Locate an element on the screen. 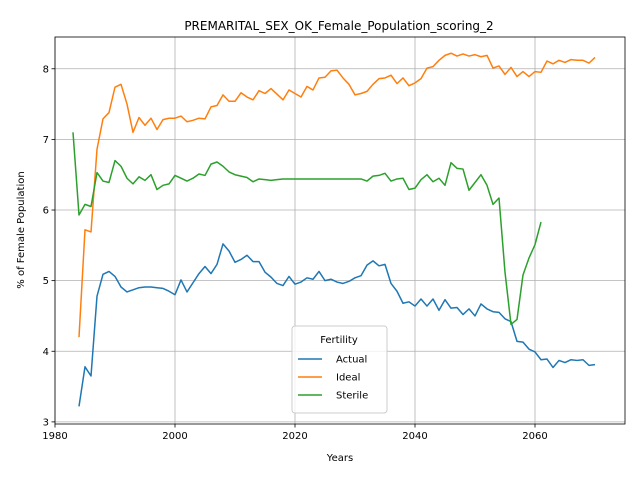 Image resolution: width=640 pixels, height=480 pixels. x-tick-label: 1980 is located at coordinates (54, 436).